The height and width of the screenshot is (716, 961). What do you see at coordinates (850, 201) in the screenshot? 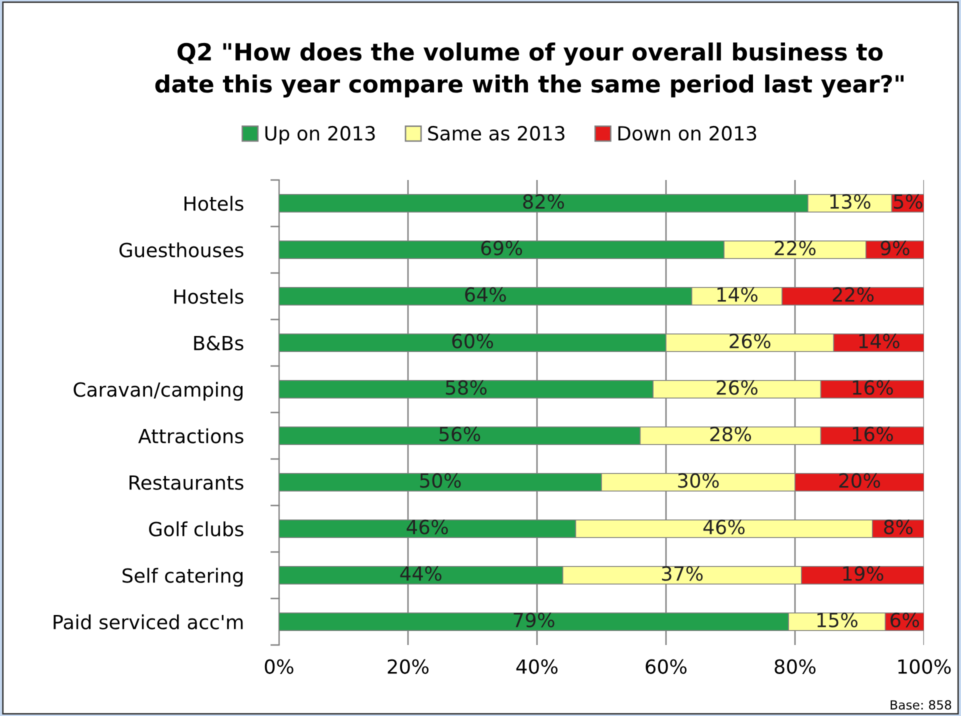
I see `data-label: 13%` at bounding box center [850, 201].